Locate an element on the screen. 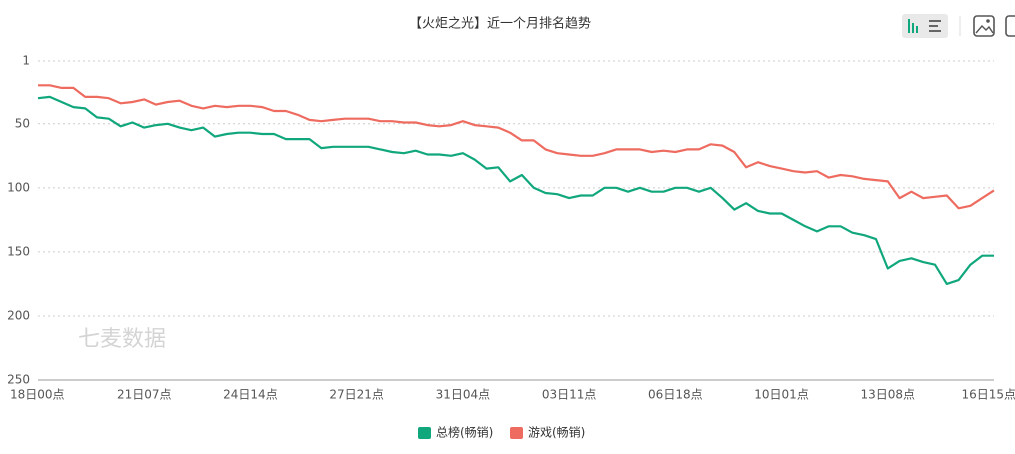 The image size is (1015, 454). x-tick-label: 03日11点 is located at coordinates (569, 395).